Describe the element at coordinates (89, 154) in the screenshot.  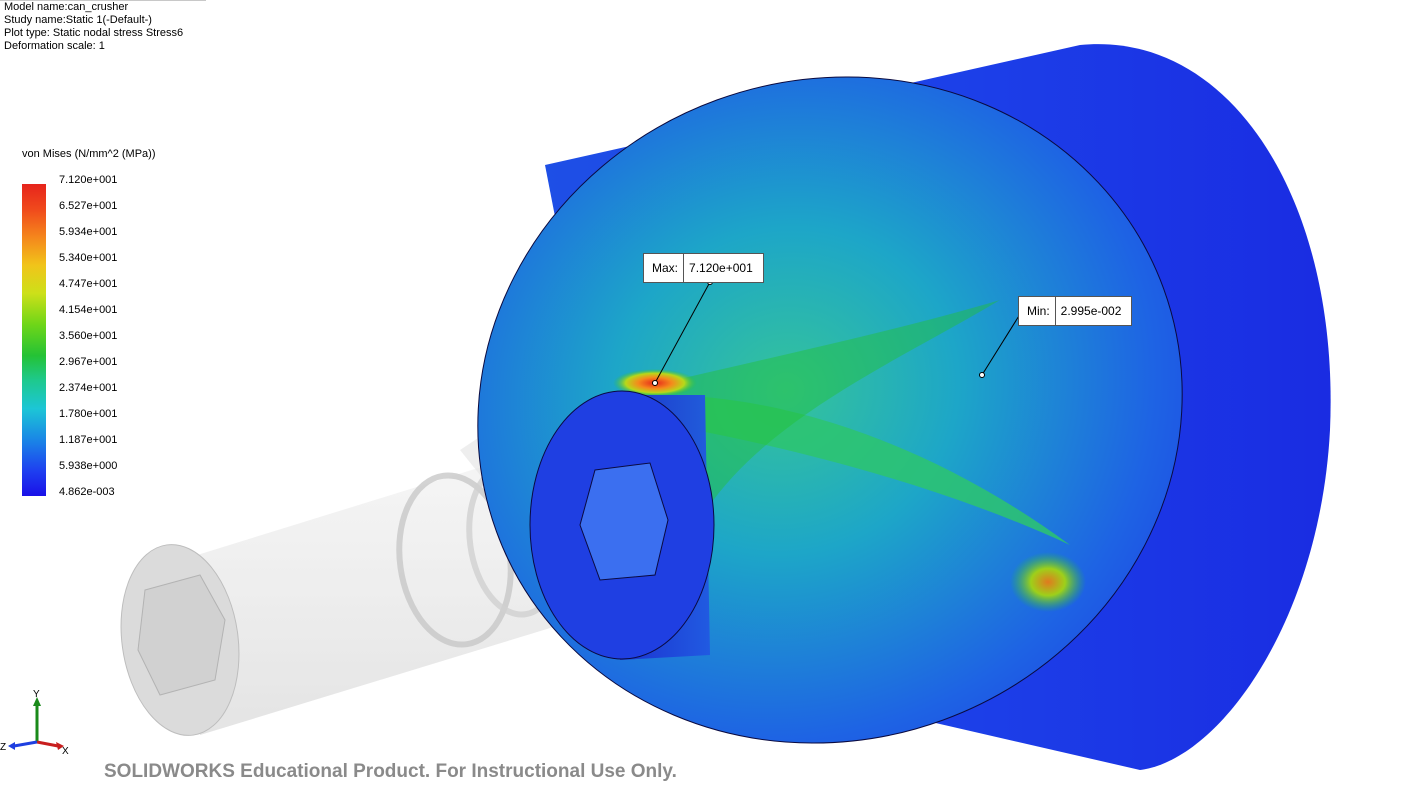
I see `legend-title: von Mises (N/mm^2 (MPa))` at that location.